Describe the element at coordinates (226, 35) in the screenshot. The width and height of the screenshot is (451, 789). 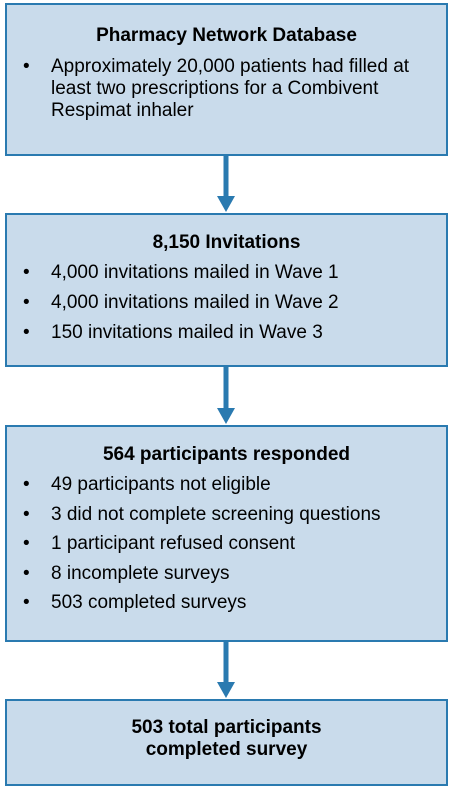
I see `box-title: Pharmacy Network Database` at that location.